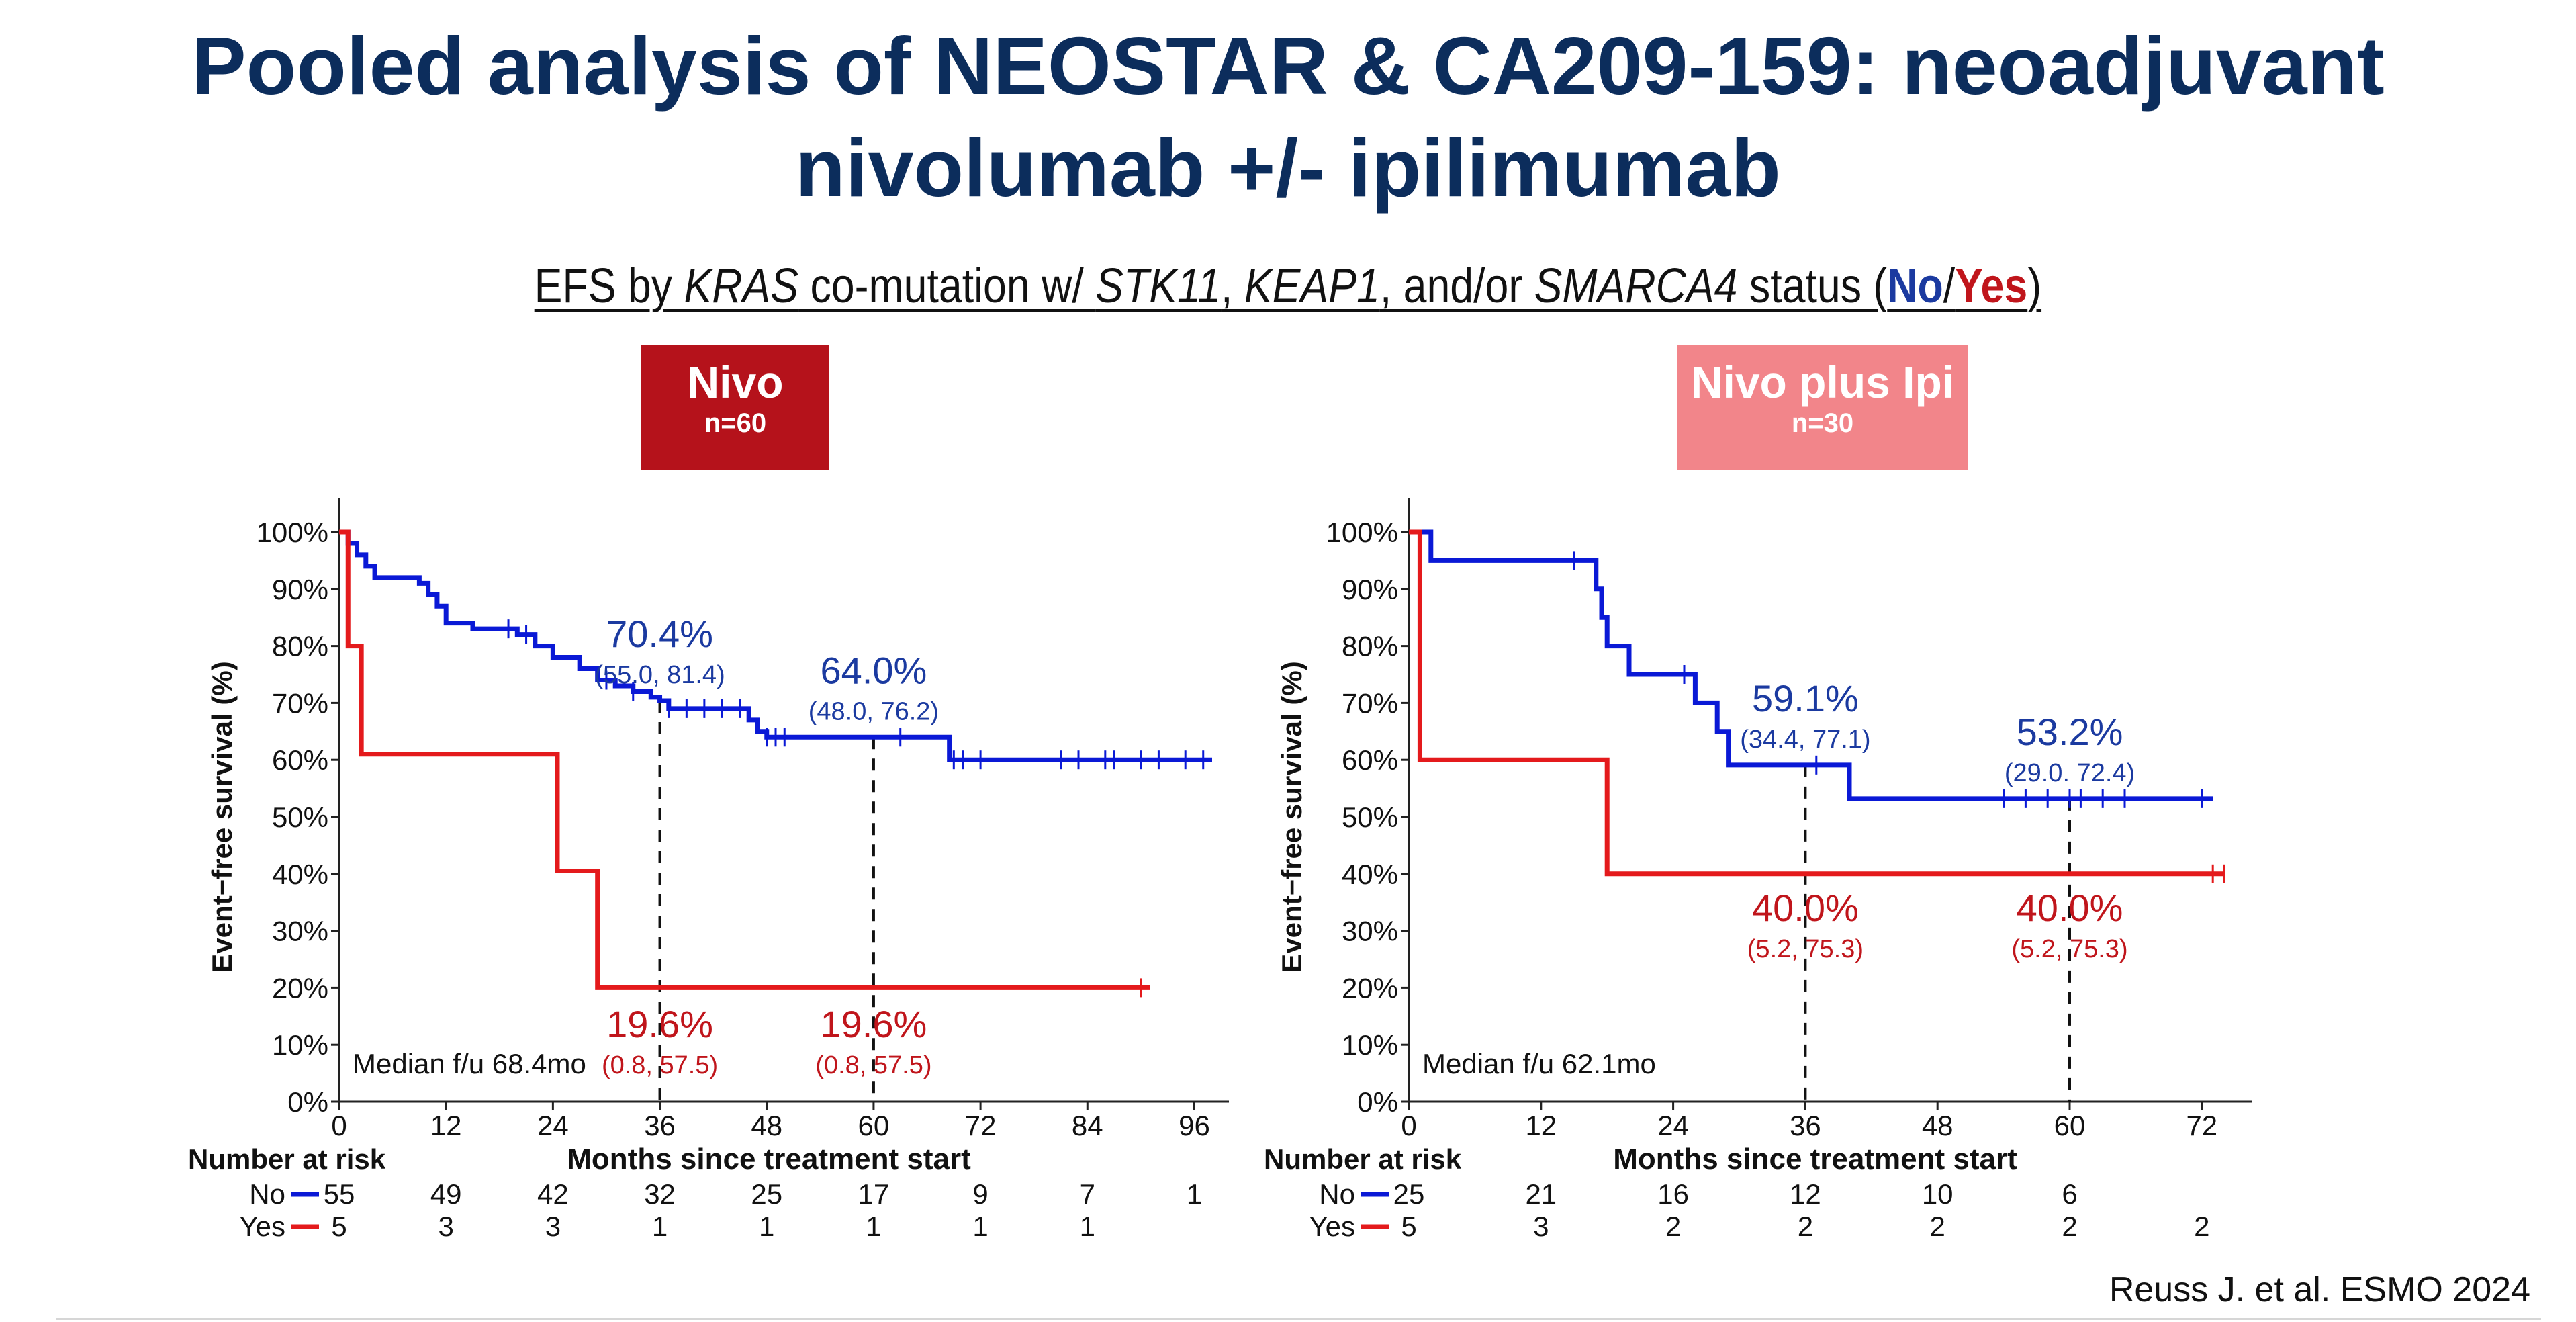 The width and height of the screenshot is (2576, 1322). What do you see at coordinates (1298, 1319) in the screenshot?
I see `bottom-divider` at bounding box center [1298, 1319].